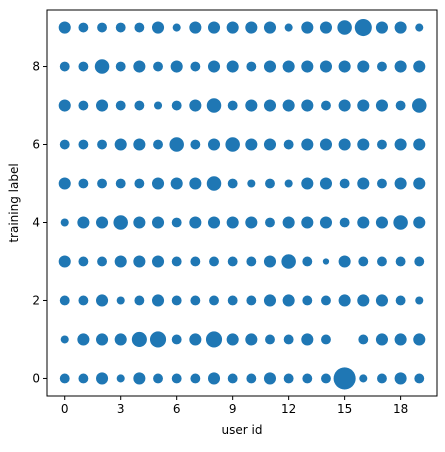 The height and width of the screenshot is (452, 445). What do you see at coordinates (36, 300) in the screenshot?
I see `y-tick-label: 2` at bounding box center [36, 300].